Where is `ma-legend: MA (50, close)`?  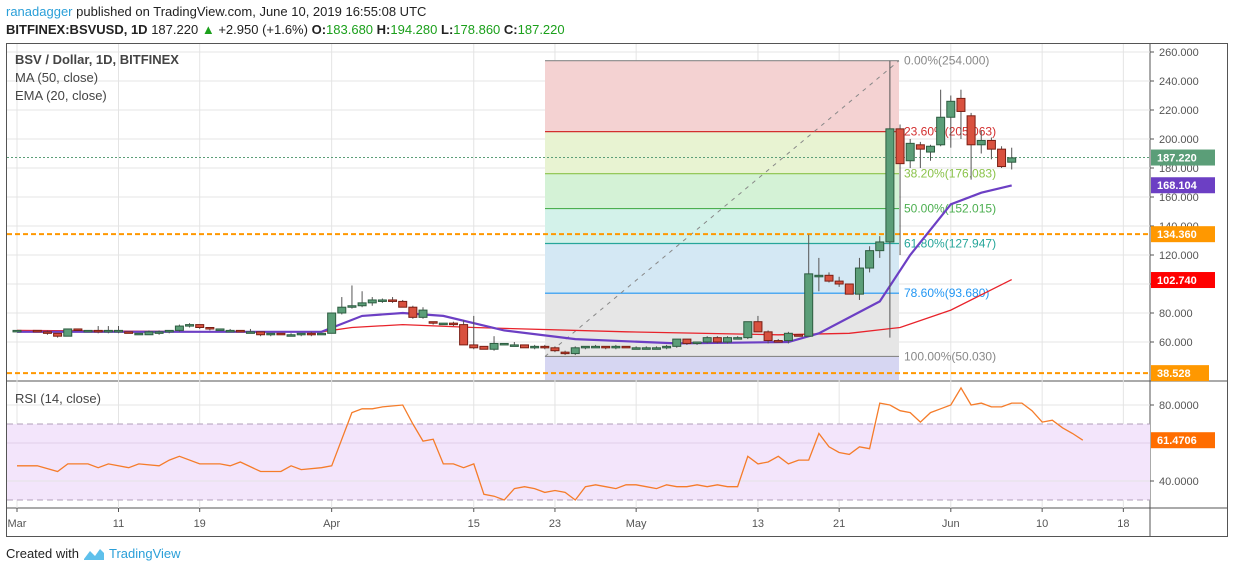
ma-legend: MA (50, close) is located at coordinates (57, 77).